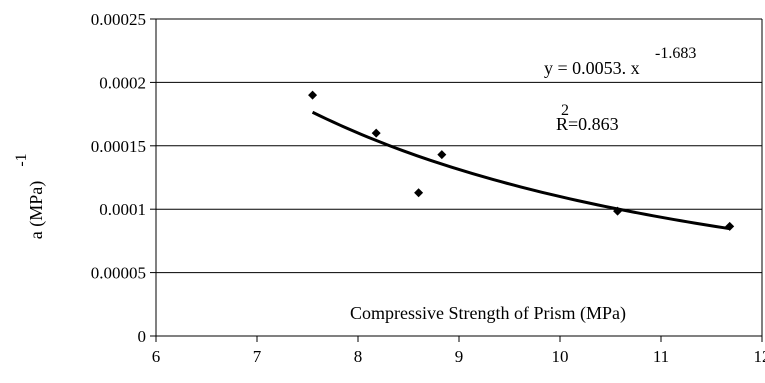 This screenshot has width=765, height=383. What do you see at coordinates (122, 82) in the screenshot?
I see `y-tick-label: 0.0002` at bounding box center [122, 82].